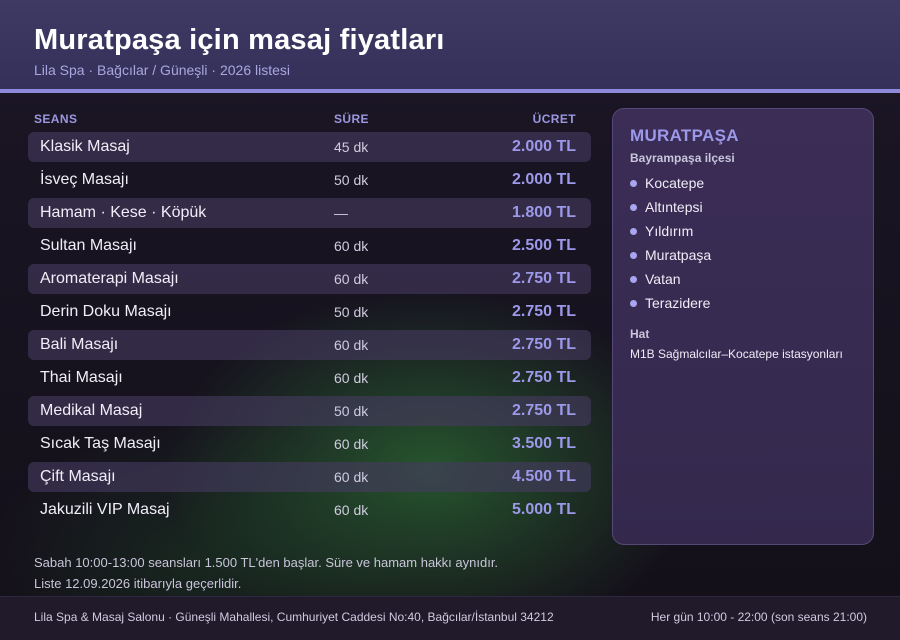 The image size is (900, 640). I want to click on footer-hours: Her gün 10:00 - 22:00 (son seans 21:00), so click(758, 617).